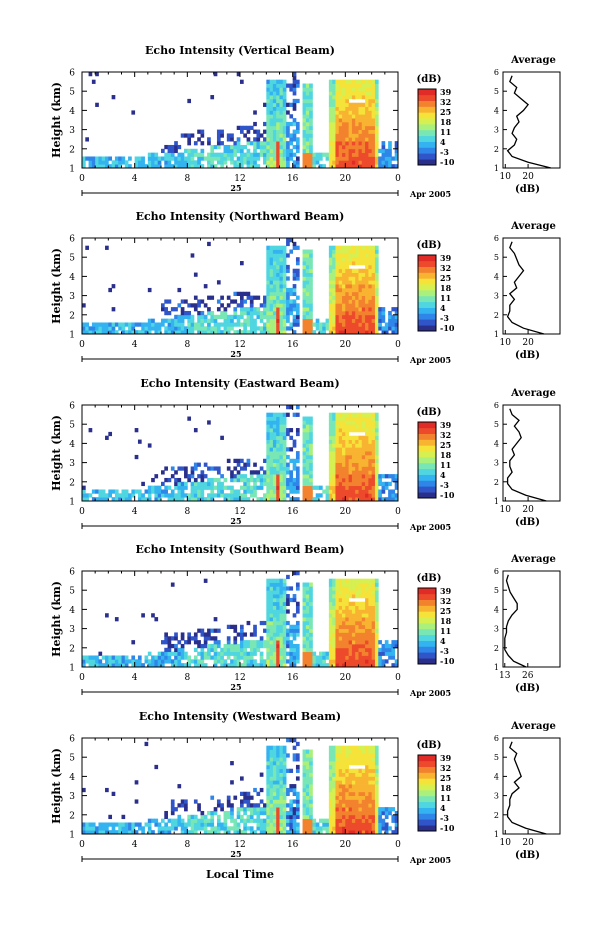  I want to click on x-tick-label: 16, so click(293, 179).